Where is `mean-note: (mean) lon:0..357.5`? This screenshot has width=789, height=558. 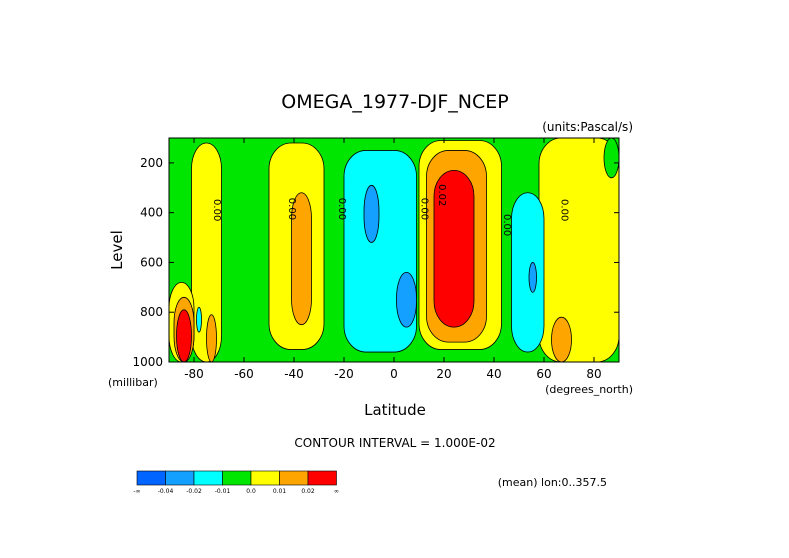 mean-note: (mean) lon:0..357.5 is located at coordinates (552, 482).